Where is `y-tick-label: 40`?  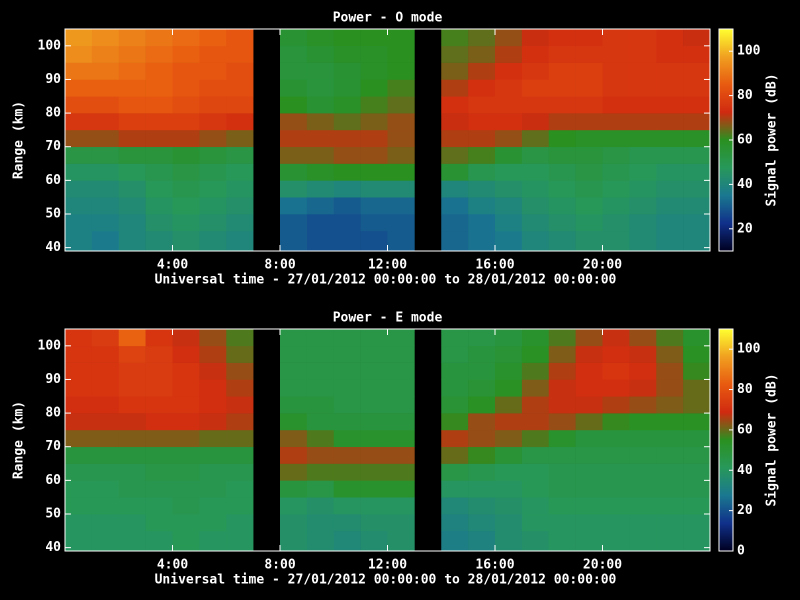 y-tick-label: 40 is located at coordinates (53, 547).